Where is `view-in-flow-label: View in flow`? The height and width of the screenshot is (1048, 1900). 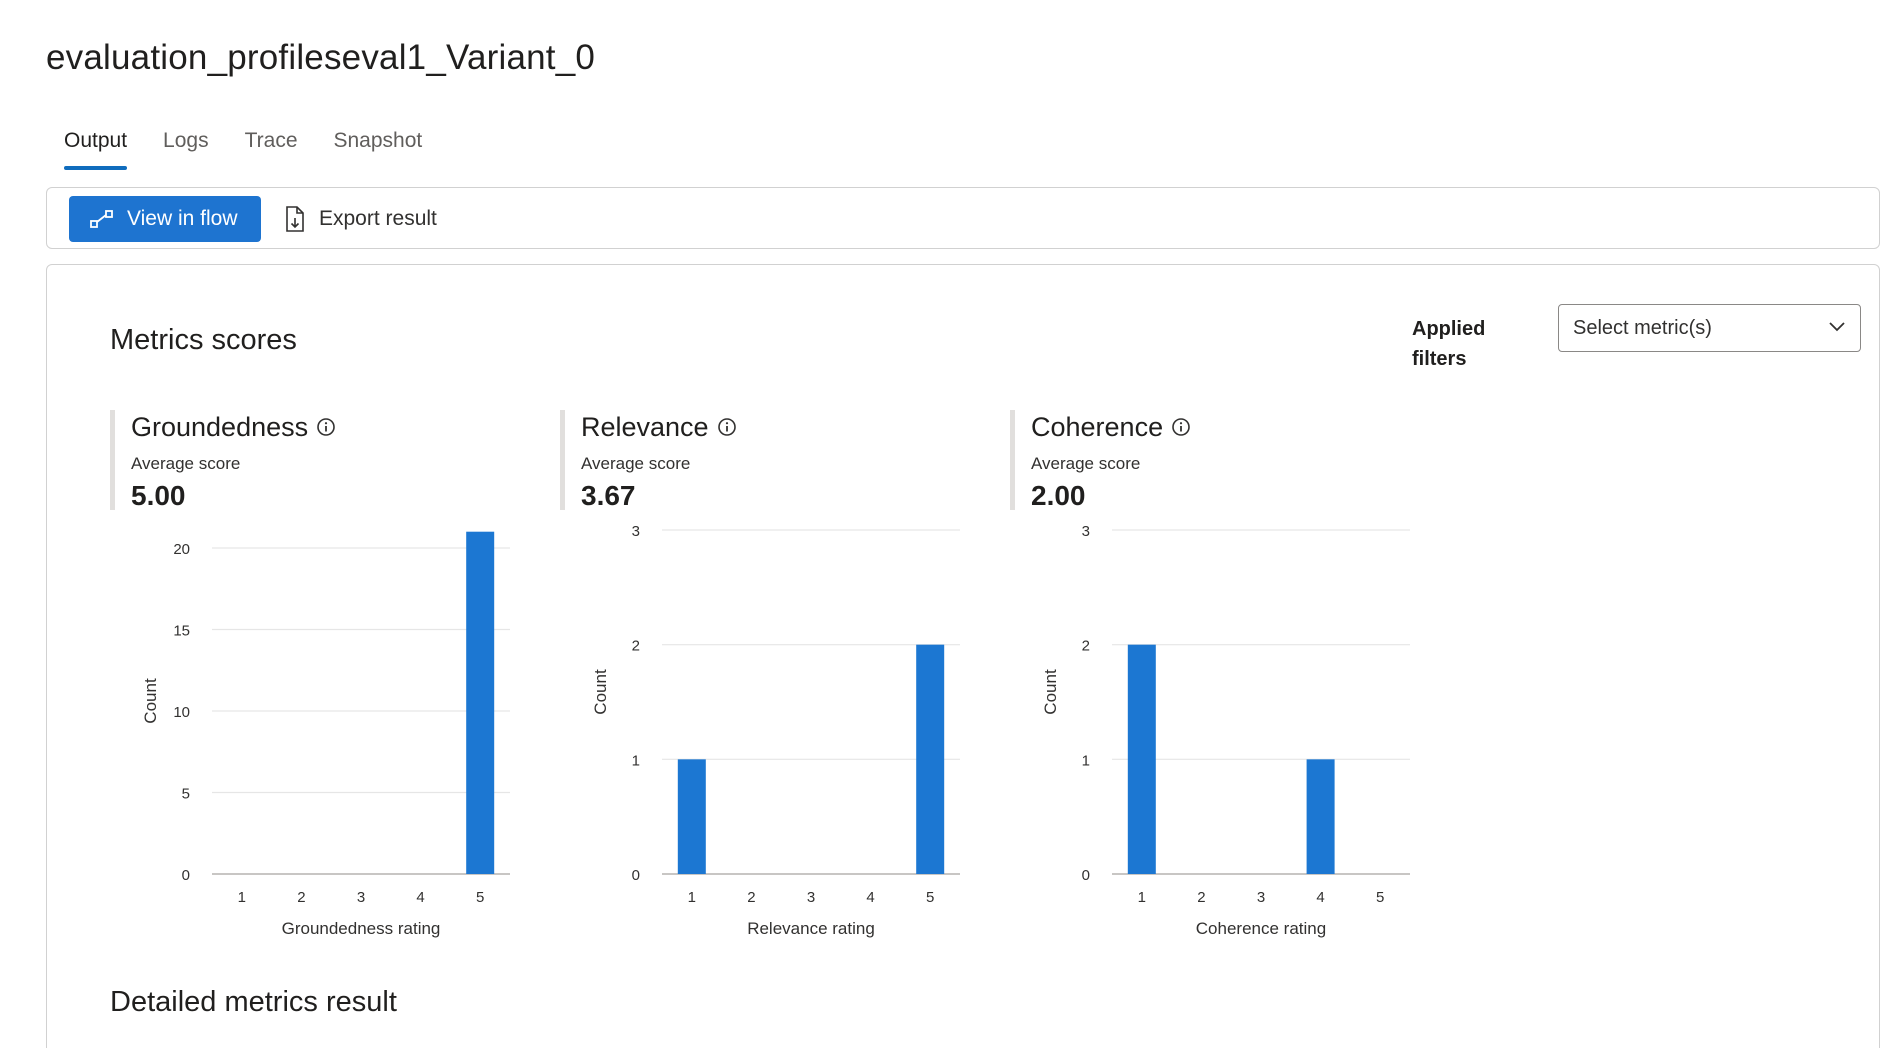 view-in-flow-label: View in flow is located at coordinates (182, 218).